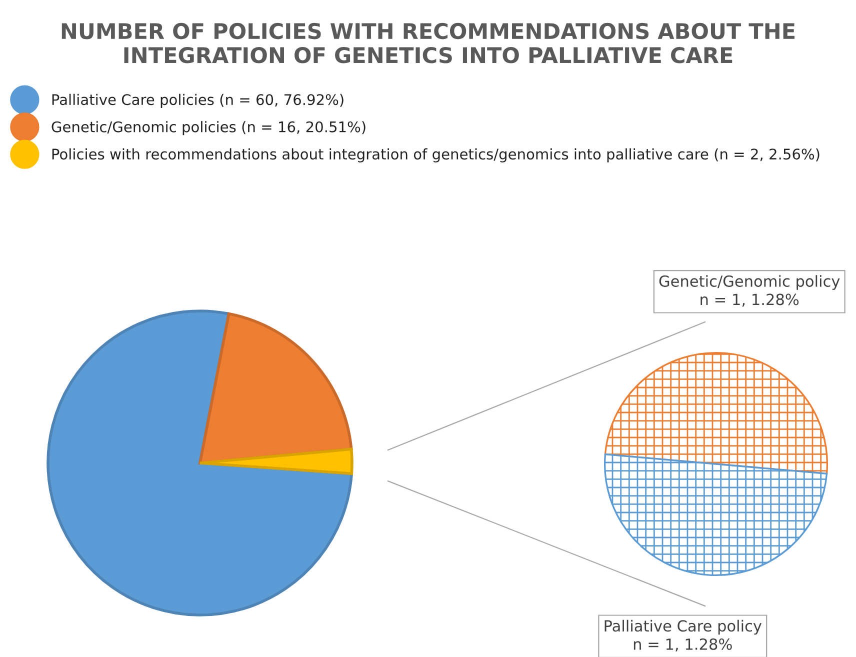 Image resolution: width=856 pixels, height=657 pixels. I want to click on slice-label: Palliative Care policy, so click(683, 627).